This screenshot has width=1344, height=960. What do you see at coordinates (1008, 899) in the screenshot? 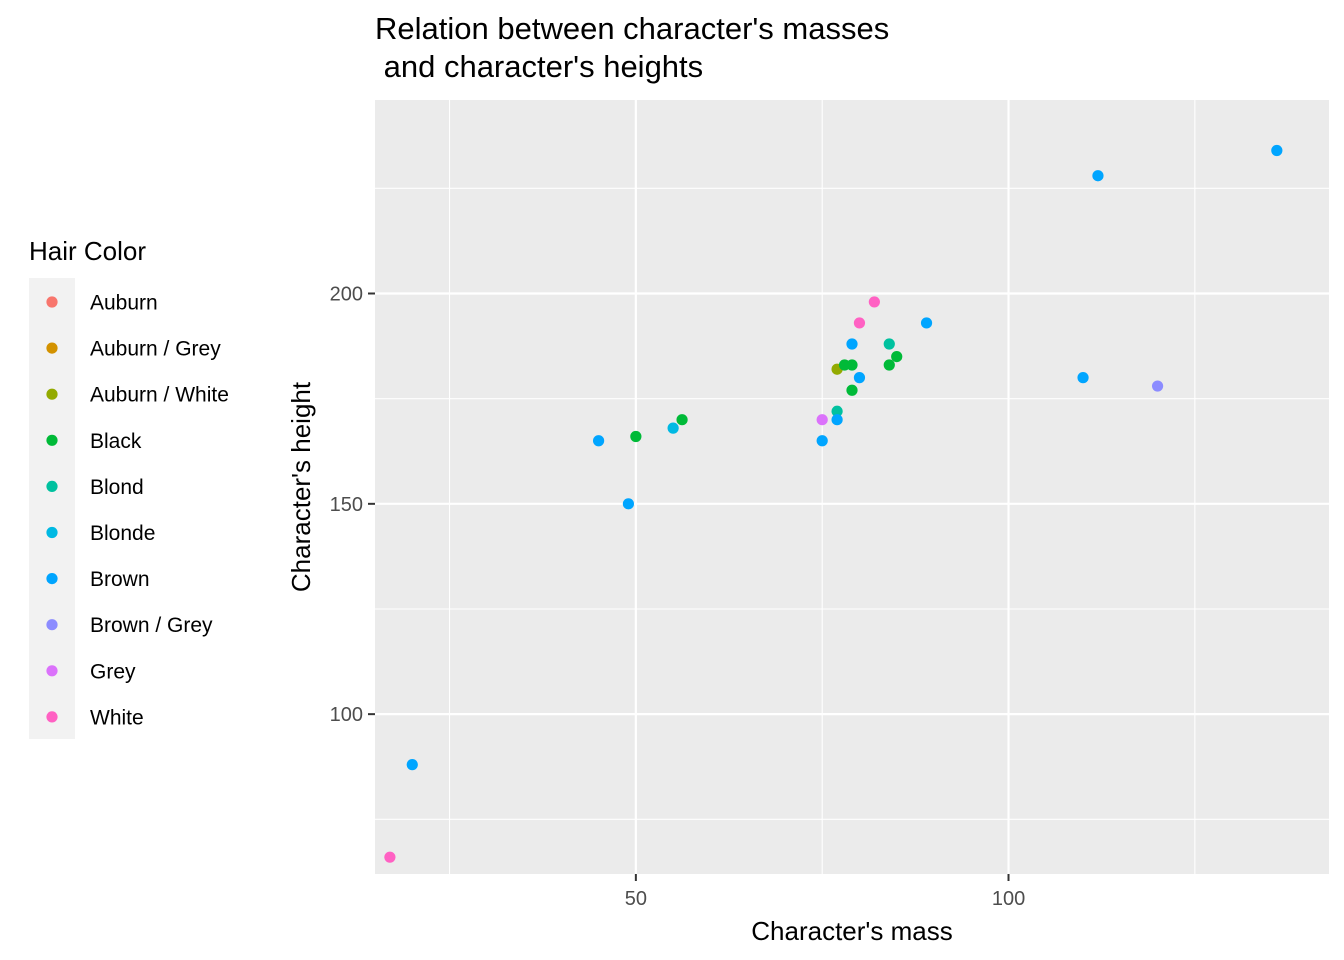
I see `x-tick-label: 100` at bounding box center [1008, 899].